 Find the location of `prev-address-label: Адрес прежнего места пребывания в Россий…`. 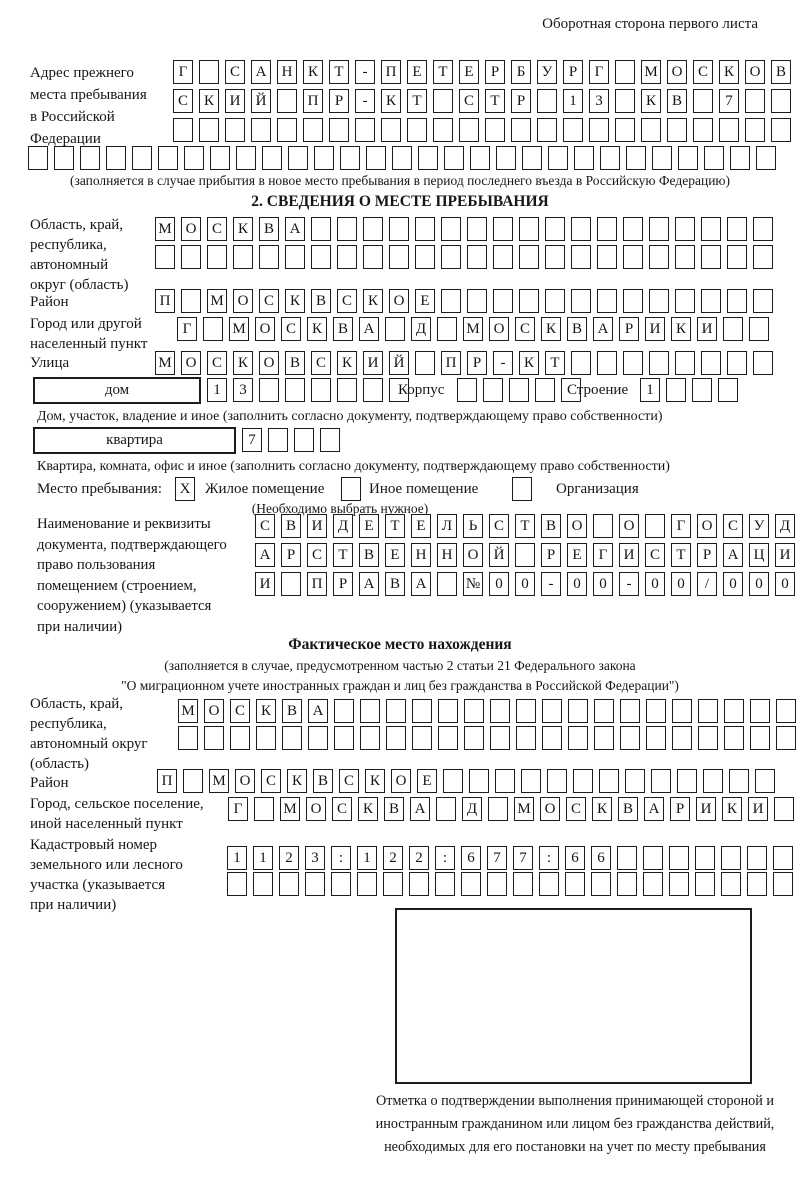

prev-address-label: Адрес прежнего места пребывания в Россий… is located at coordinates (88, 106).